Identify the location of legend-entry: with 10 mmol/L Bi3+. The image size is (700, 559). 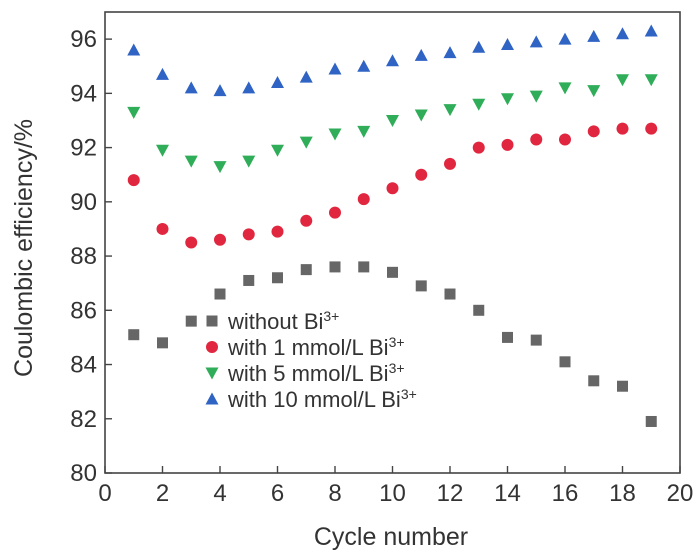
(311, 399).